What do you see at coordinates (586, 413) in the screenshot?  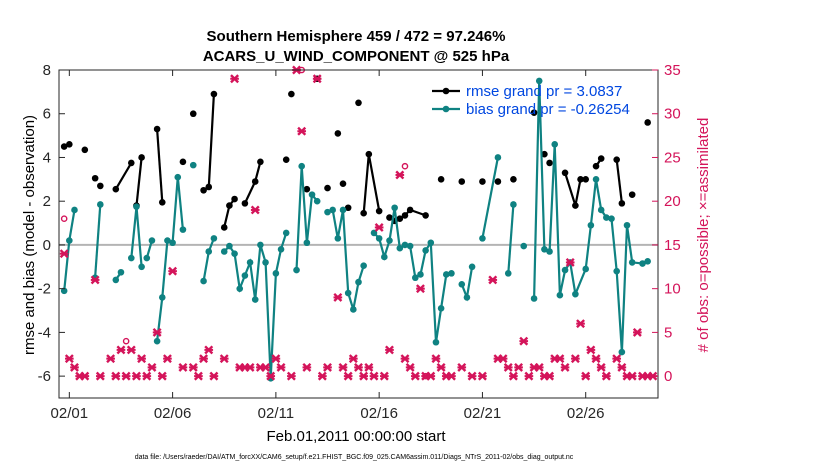 I see `x-tick-label: 02/26` at bounding box center [586, 413].